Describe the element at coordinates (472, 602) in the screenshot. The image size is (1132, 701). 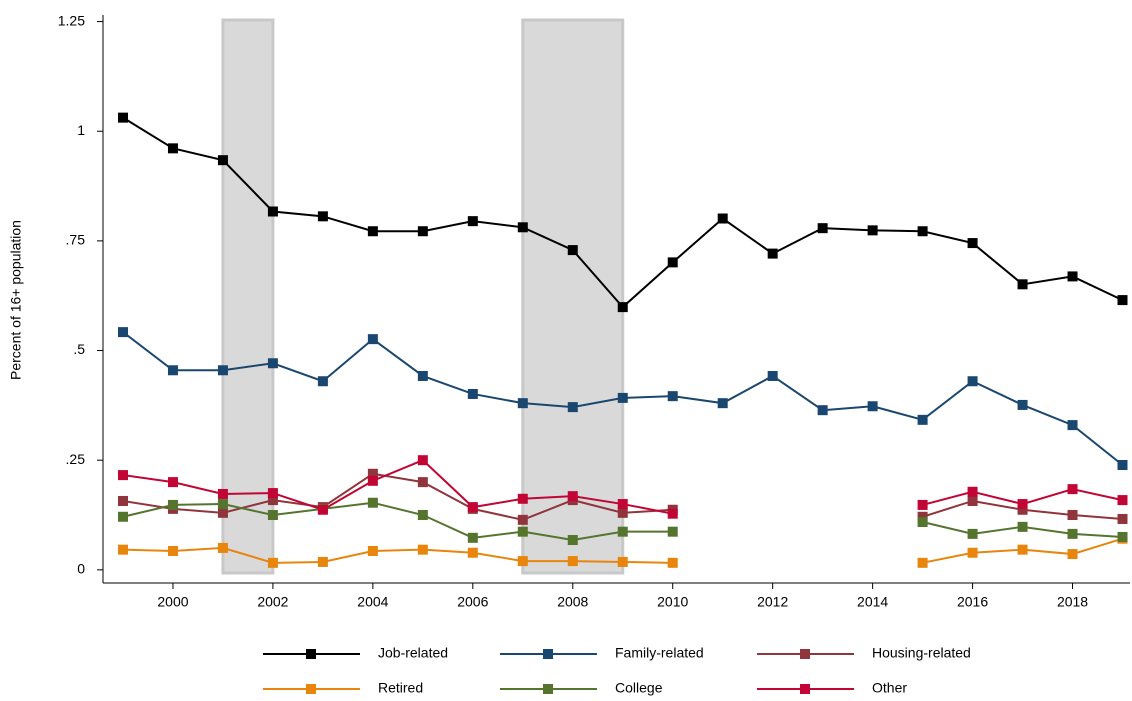
I see `x-tick-label: 2006` at that location.